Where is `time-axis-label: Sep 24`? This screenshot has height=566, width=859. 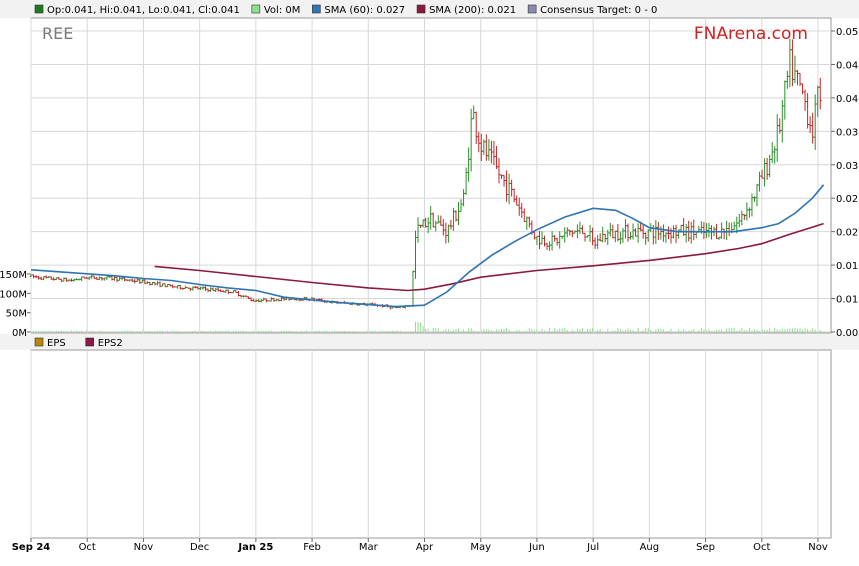
time-axis-label: Sep 24 is located at coordinates (31, 547).